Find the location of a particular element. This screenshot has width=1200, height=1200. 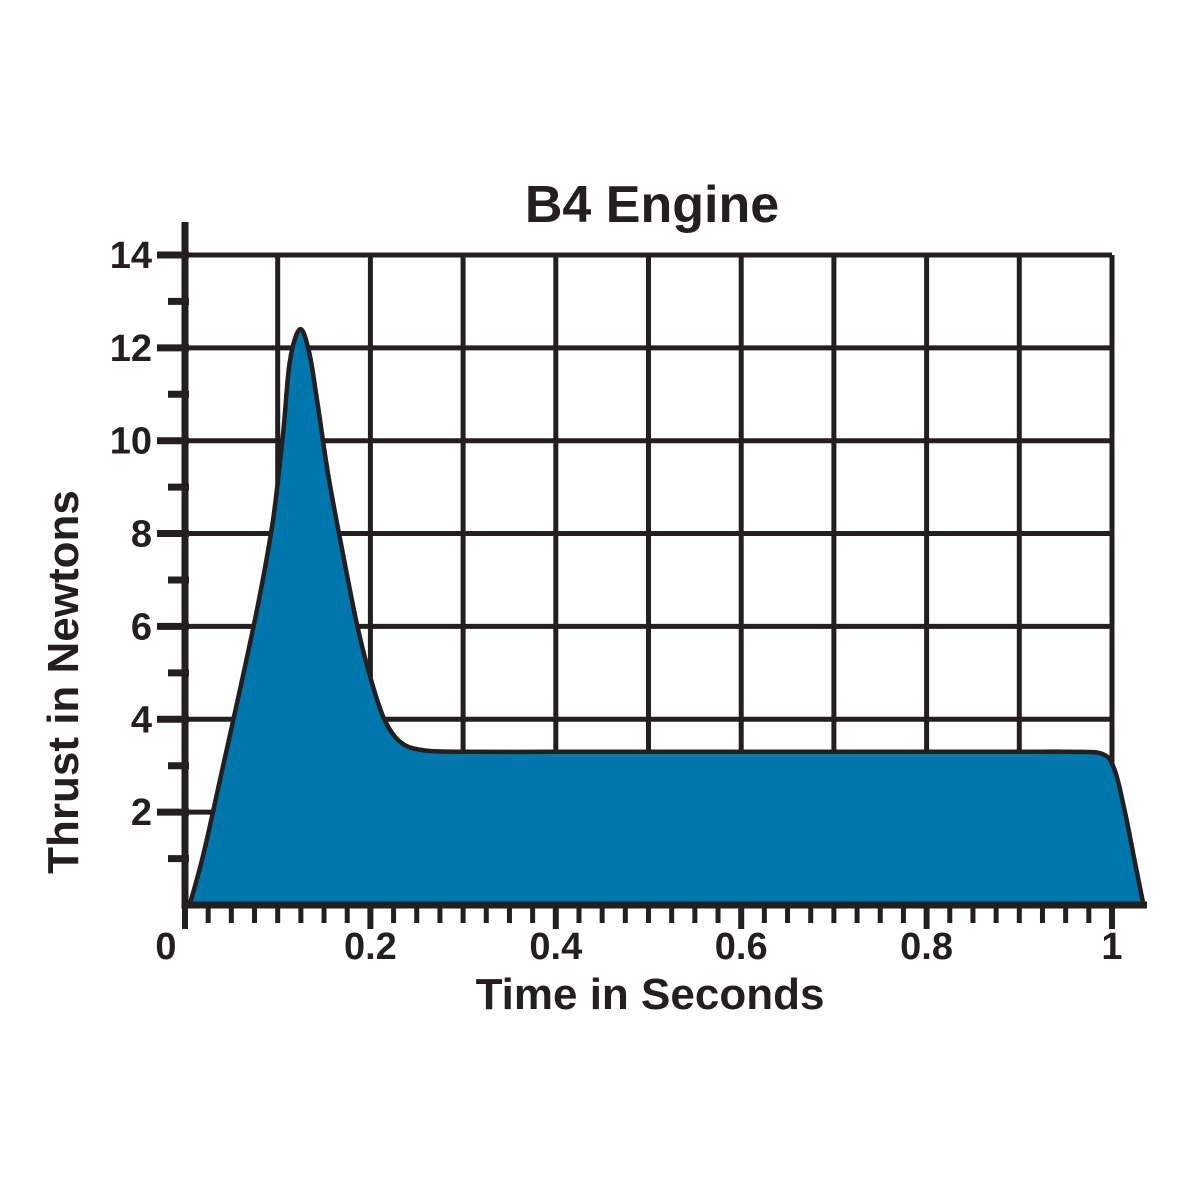

x-axis-title: Time in Seconds is located at coordinates (650, 994).